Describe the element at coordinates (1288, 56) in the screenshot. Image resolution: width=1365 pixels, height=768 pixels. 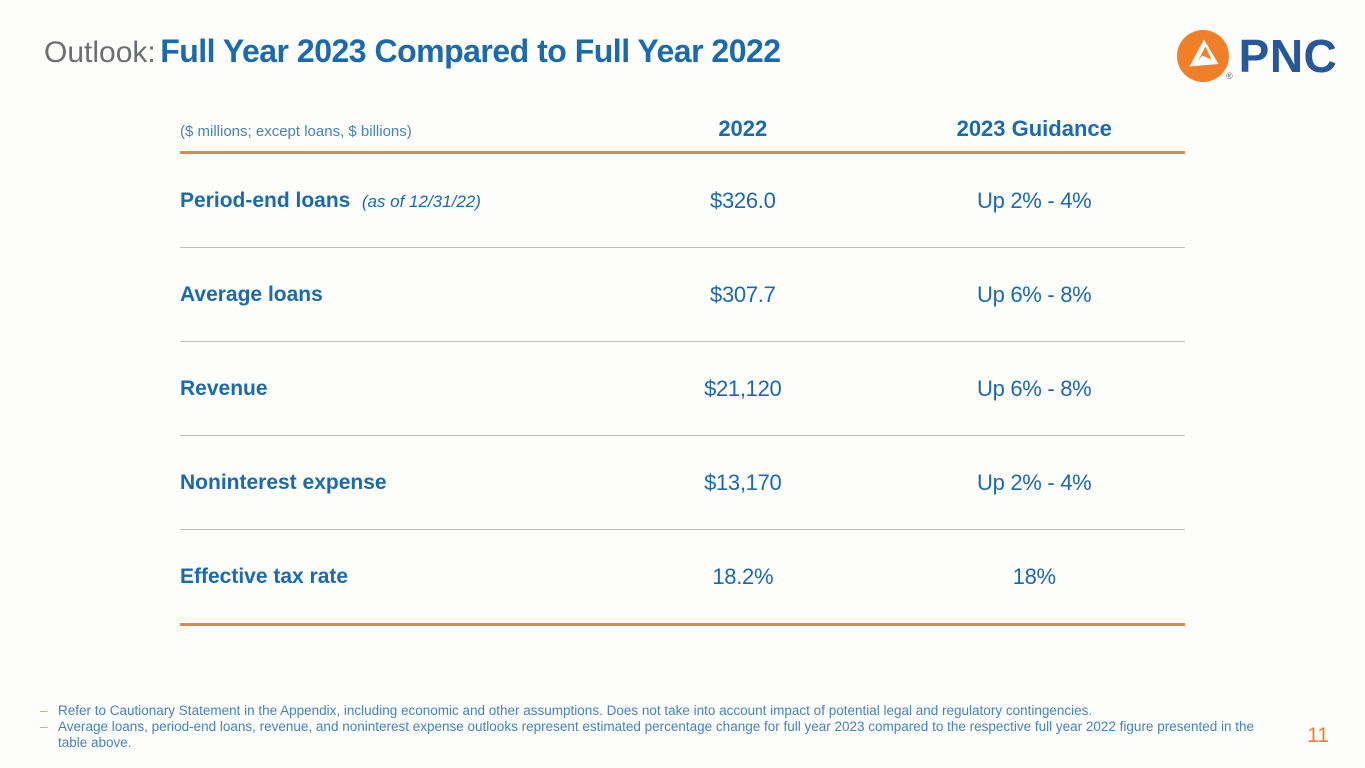
I see `pnc-wordmark: PNC` at that location.